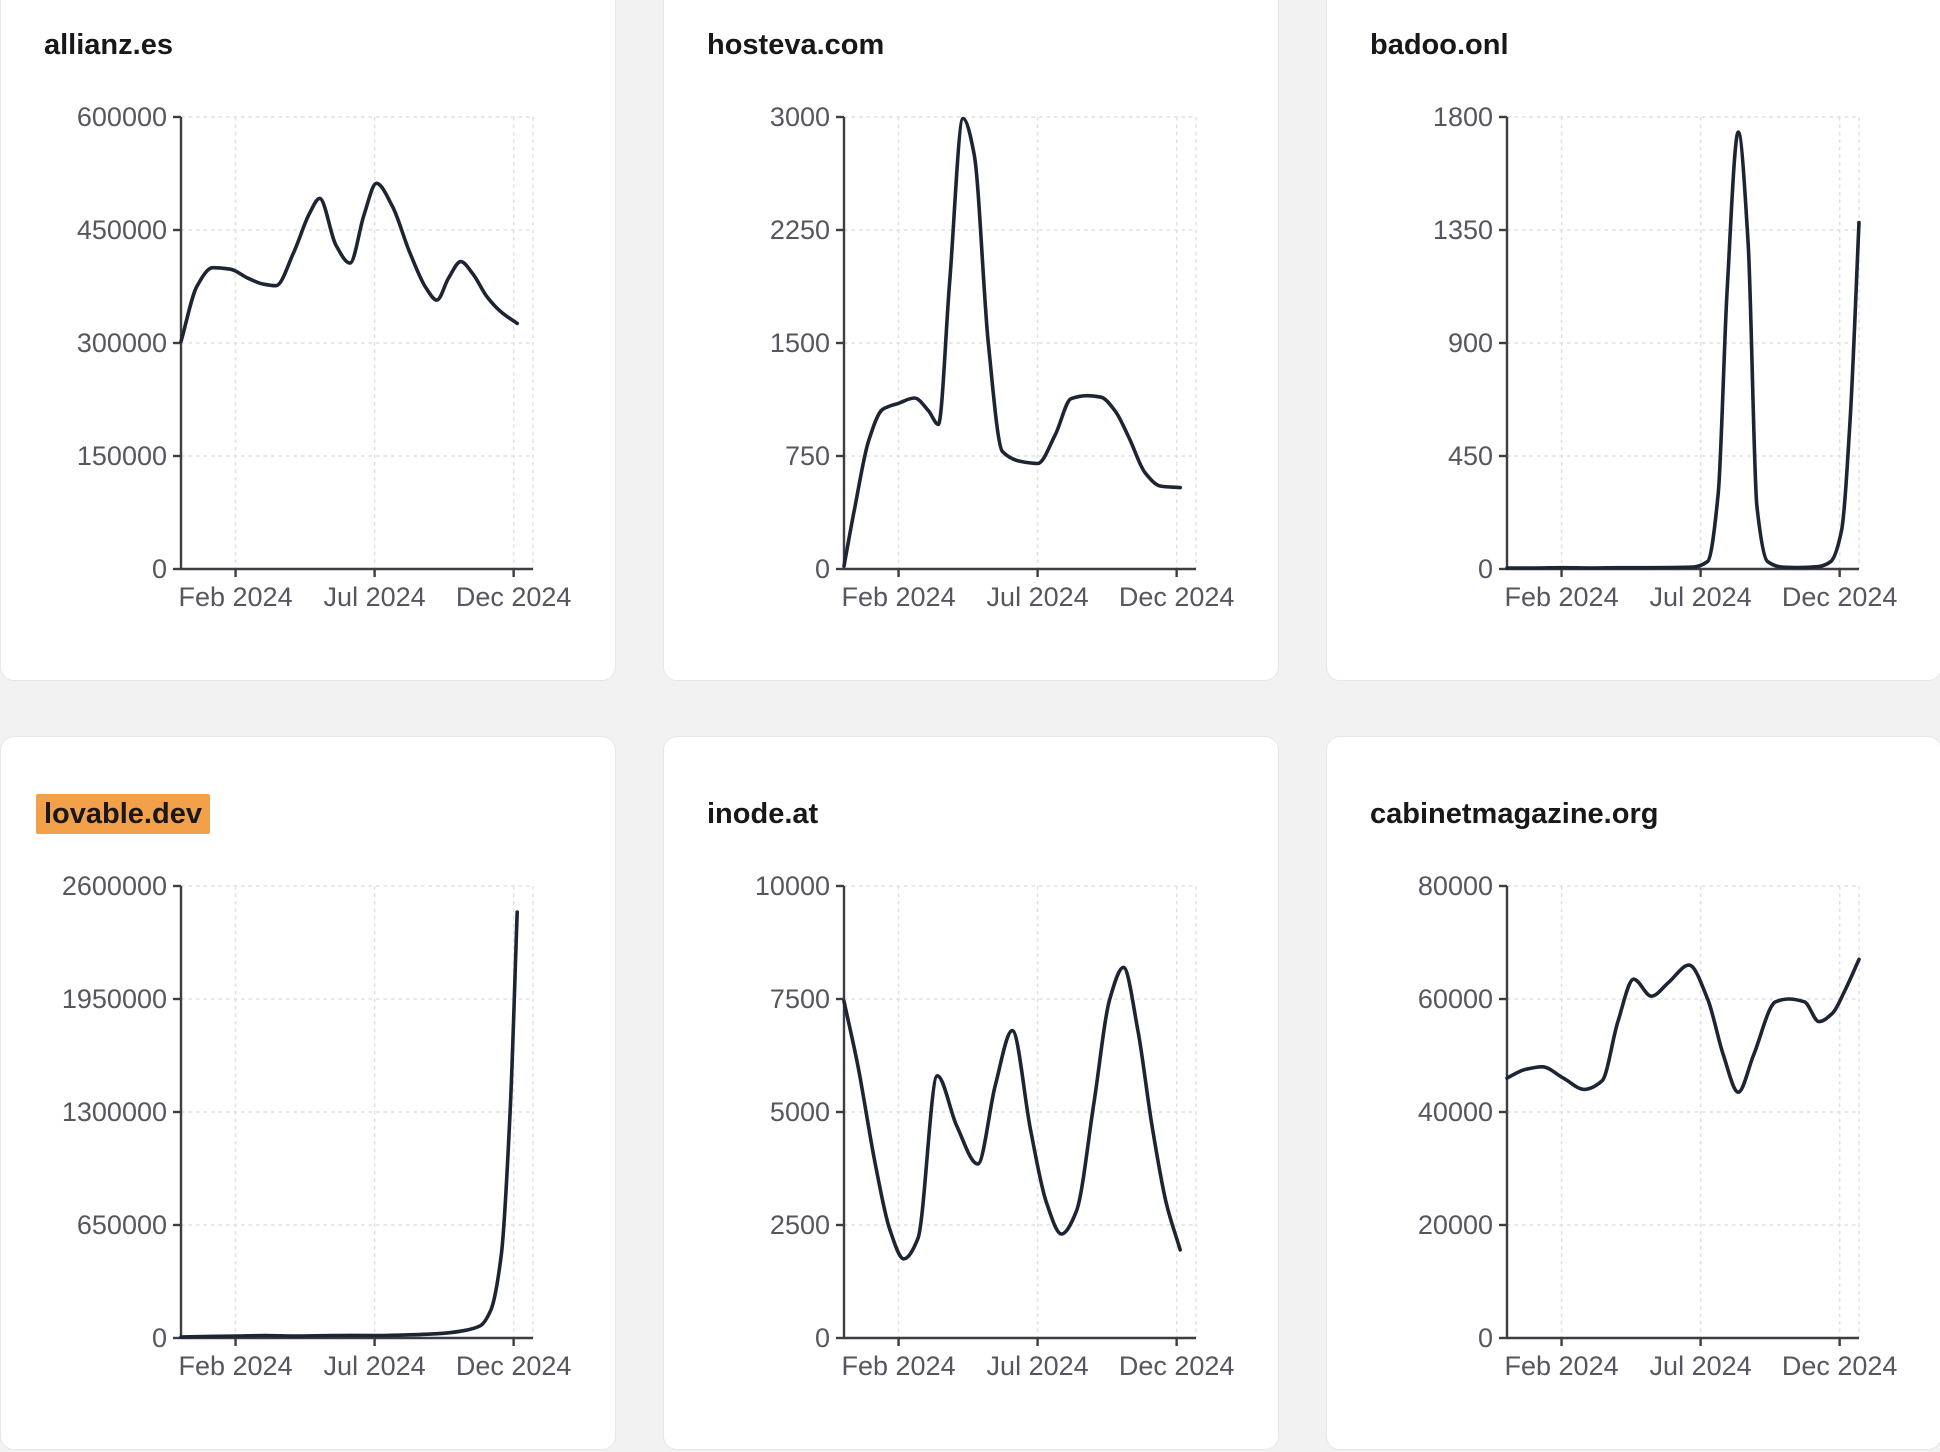  What do you see at coordinates (800, 1225) in the screenshot?
I see `svg-text: 2500` at bounding box center [800, 1225].